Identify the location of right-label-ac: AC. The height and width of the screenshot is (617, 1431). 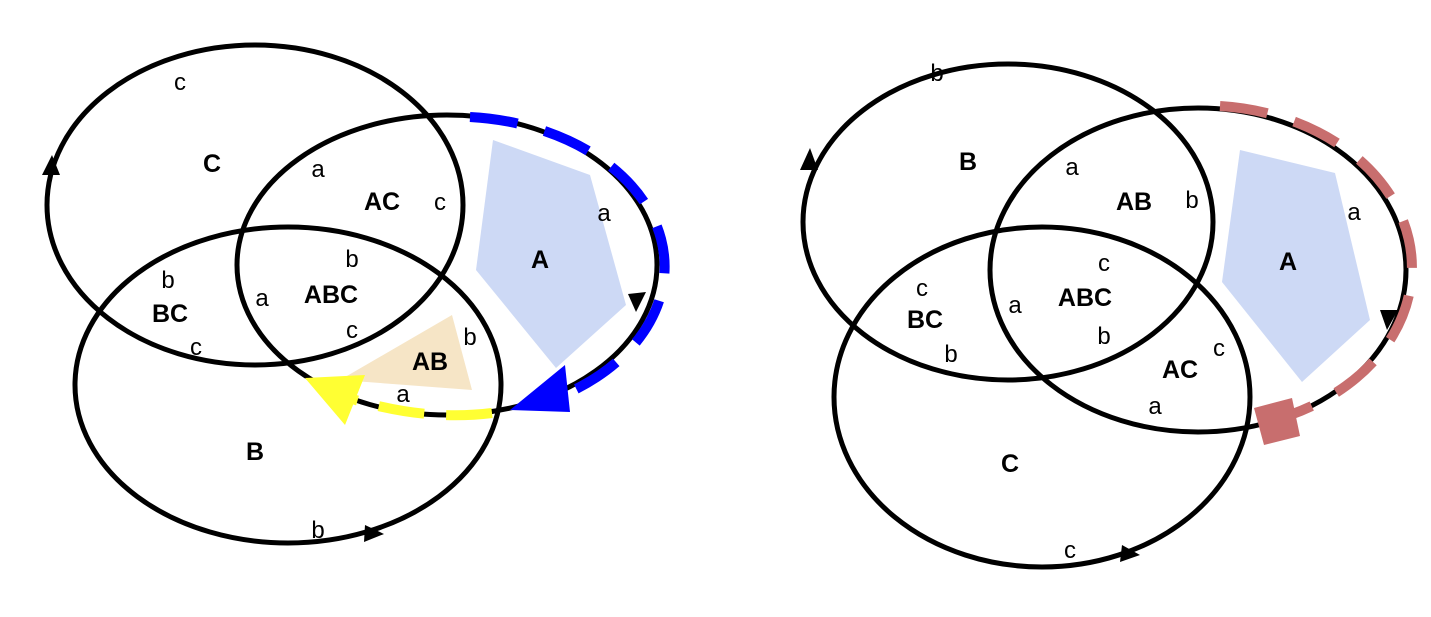
(1180, 370).